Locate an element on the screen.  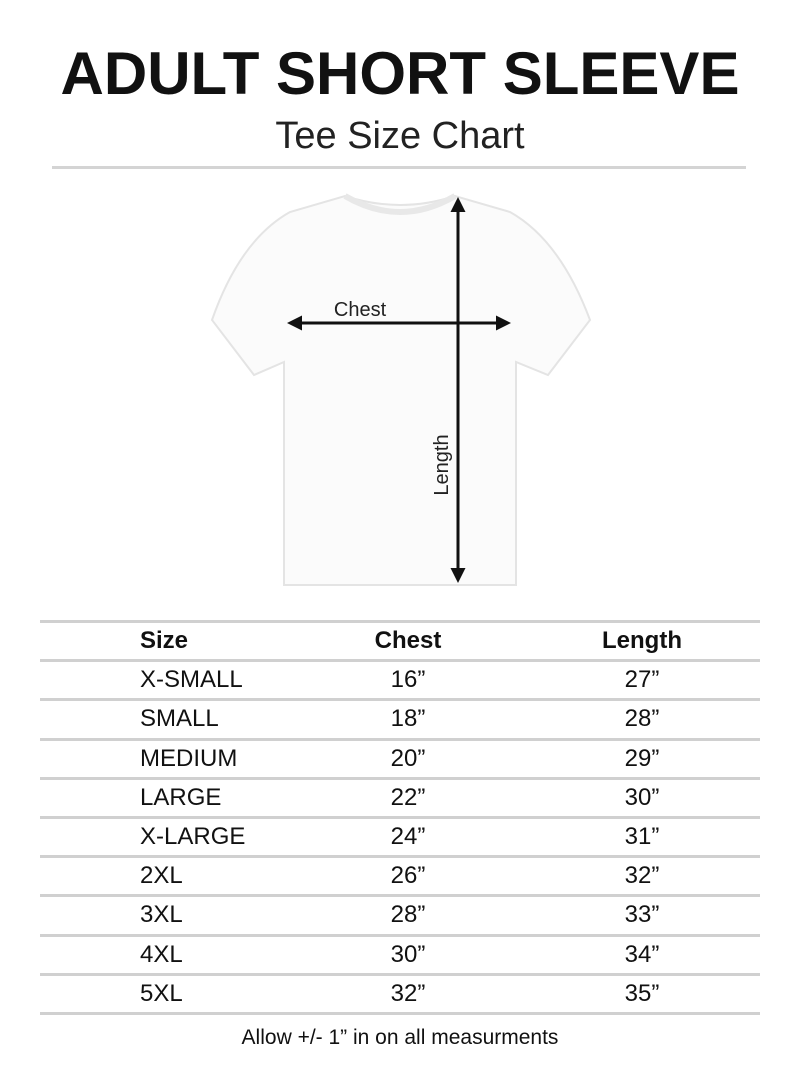
footnote: Allow +/- 1” in on all measurments is located at coordinates (400, 1037).